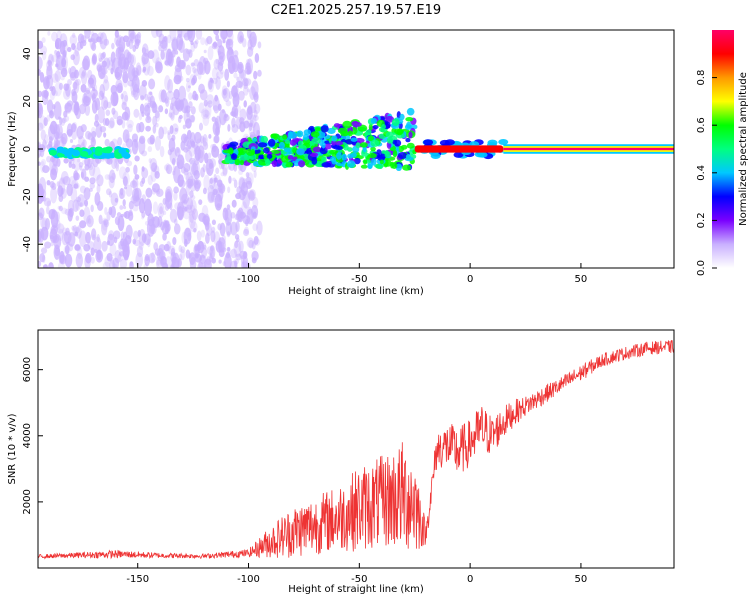  I want to click on colorbar-tick-label: 0.8, so click(701, 78).